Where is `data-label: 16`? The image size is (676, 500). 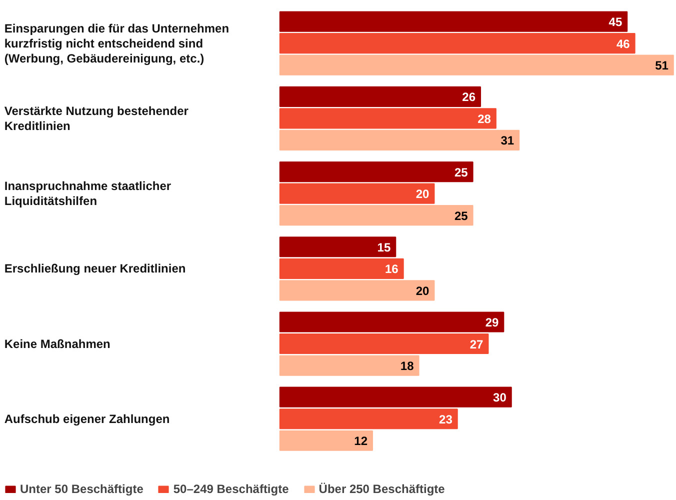 data-label: 16 is located at coordinates (392, 269).